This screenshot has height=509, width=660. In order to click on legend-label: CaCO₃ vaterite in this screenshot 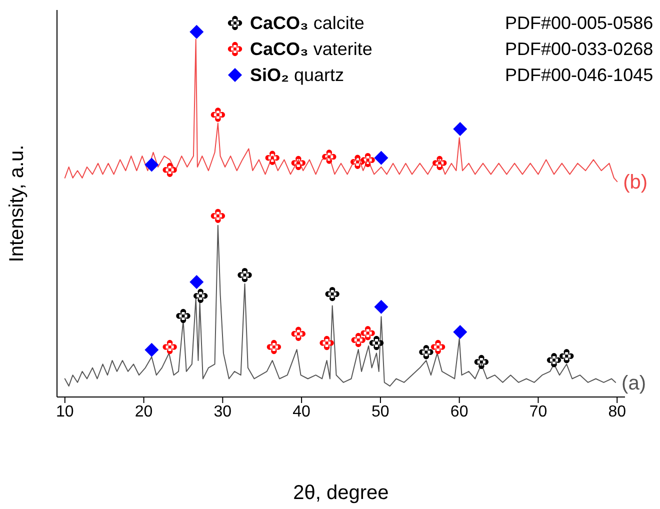, I will do `click(311, 49)`.